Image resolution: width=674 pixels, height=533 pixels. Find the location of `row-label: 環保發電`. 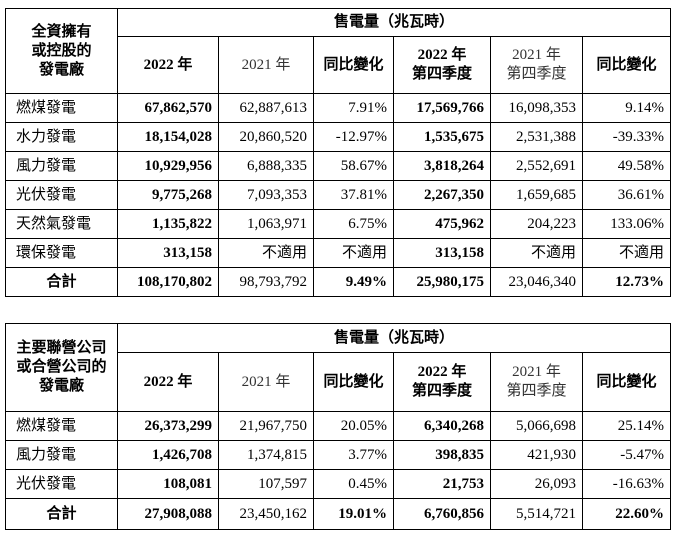

row-label: 環保發電 is located at coordinates (61, 253).